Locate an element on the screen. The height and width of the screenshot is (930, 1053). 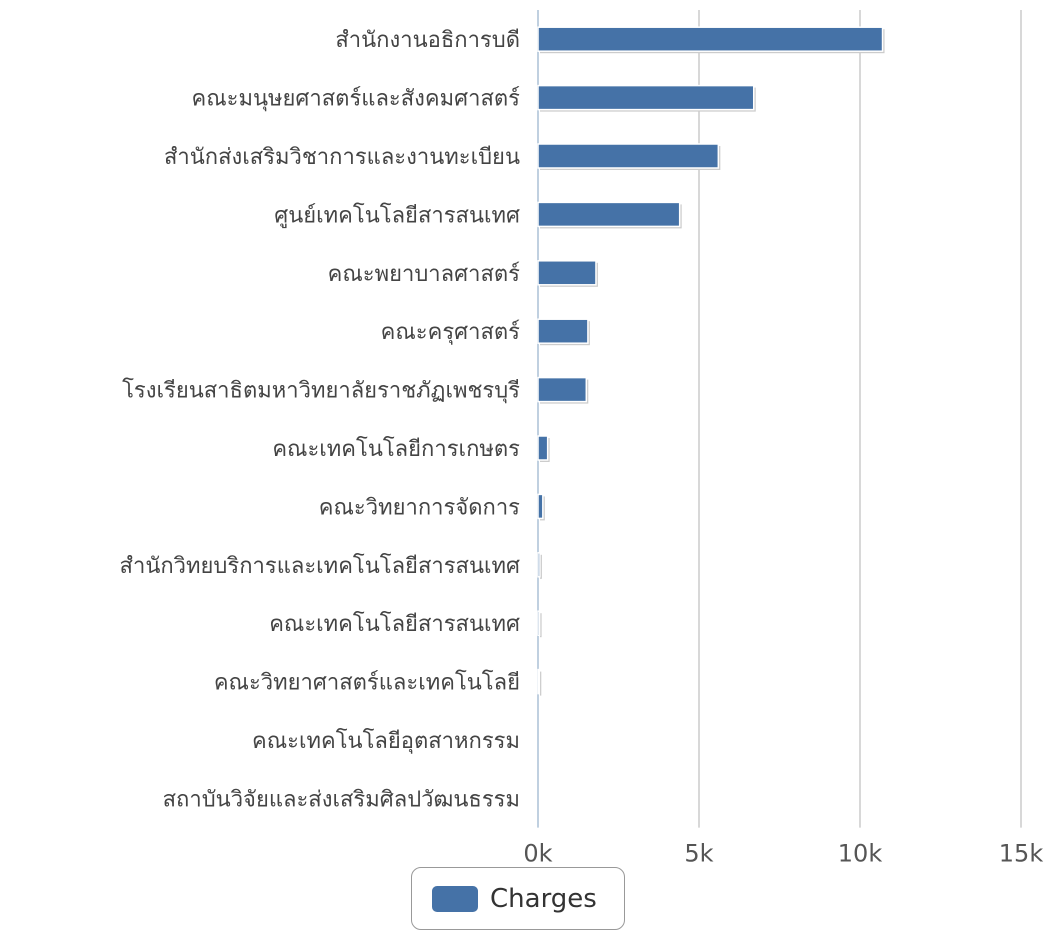
category-label: ศูนย์เทคโนโลยีสารสนเทศ is located at coordinates (397, 215).